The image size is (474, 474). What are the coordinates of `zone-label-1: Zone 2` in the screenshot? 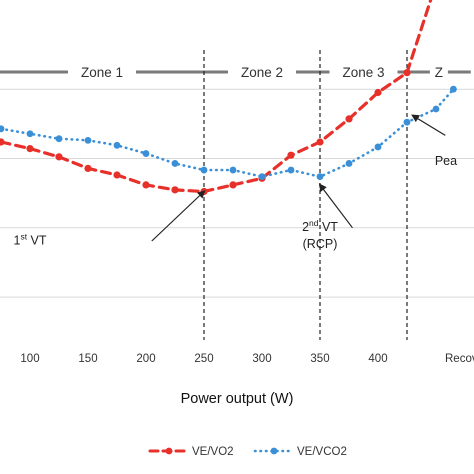 It's located at (262, 72).